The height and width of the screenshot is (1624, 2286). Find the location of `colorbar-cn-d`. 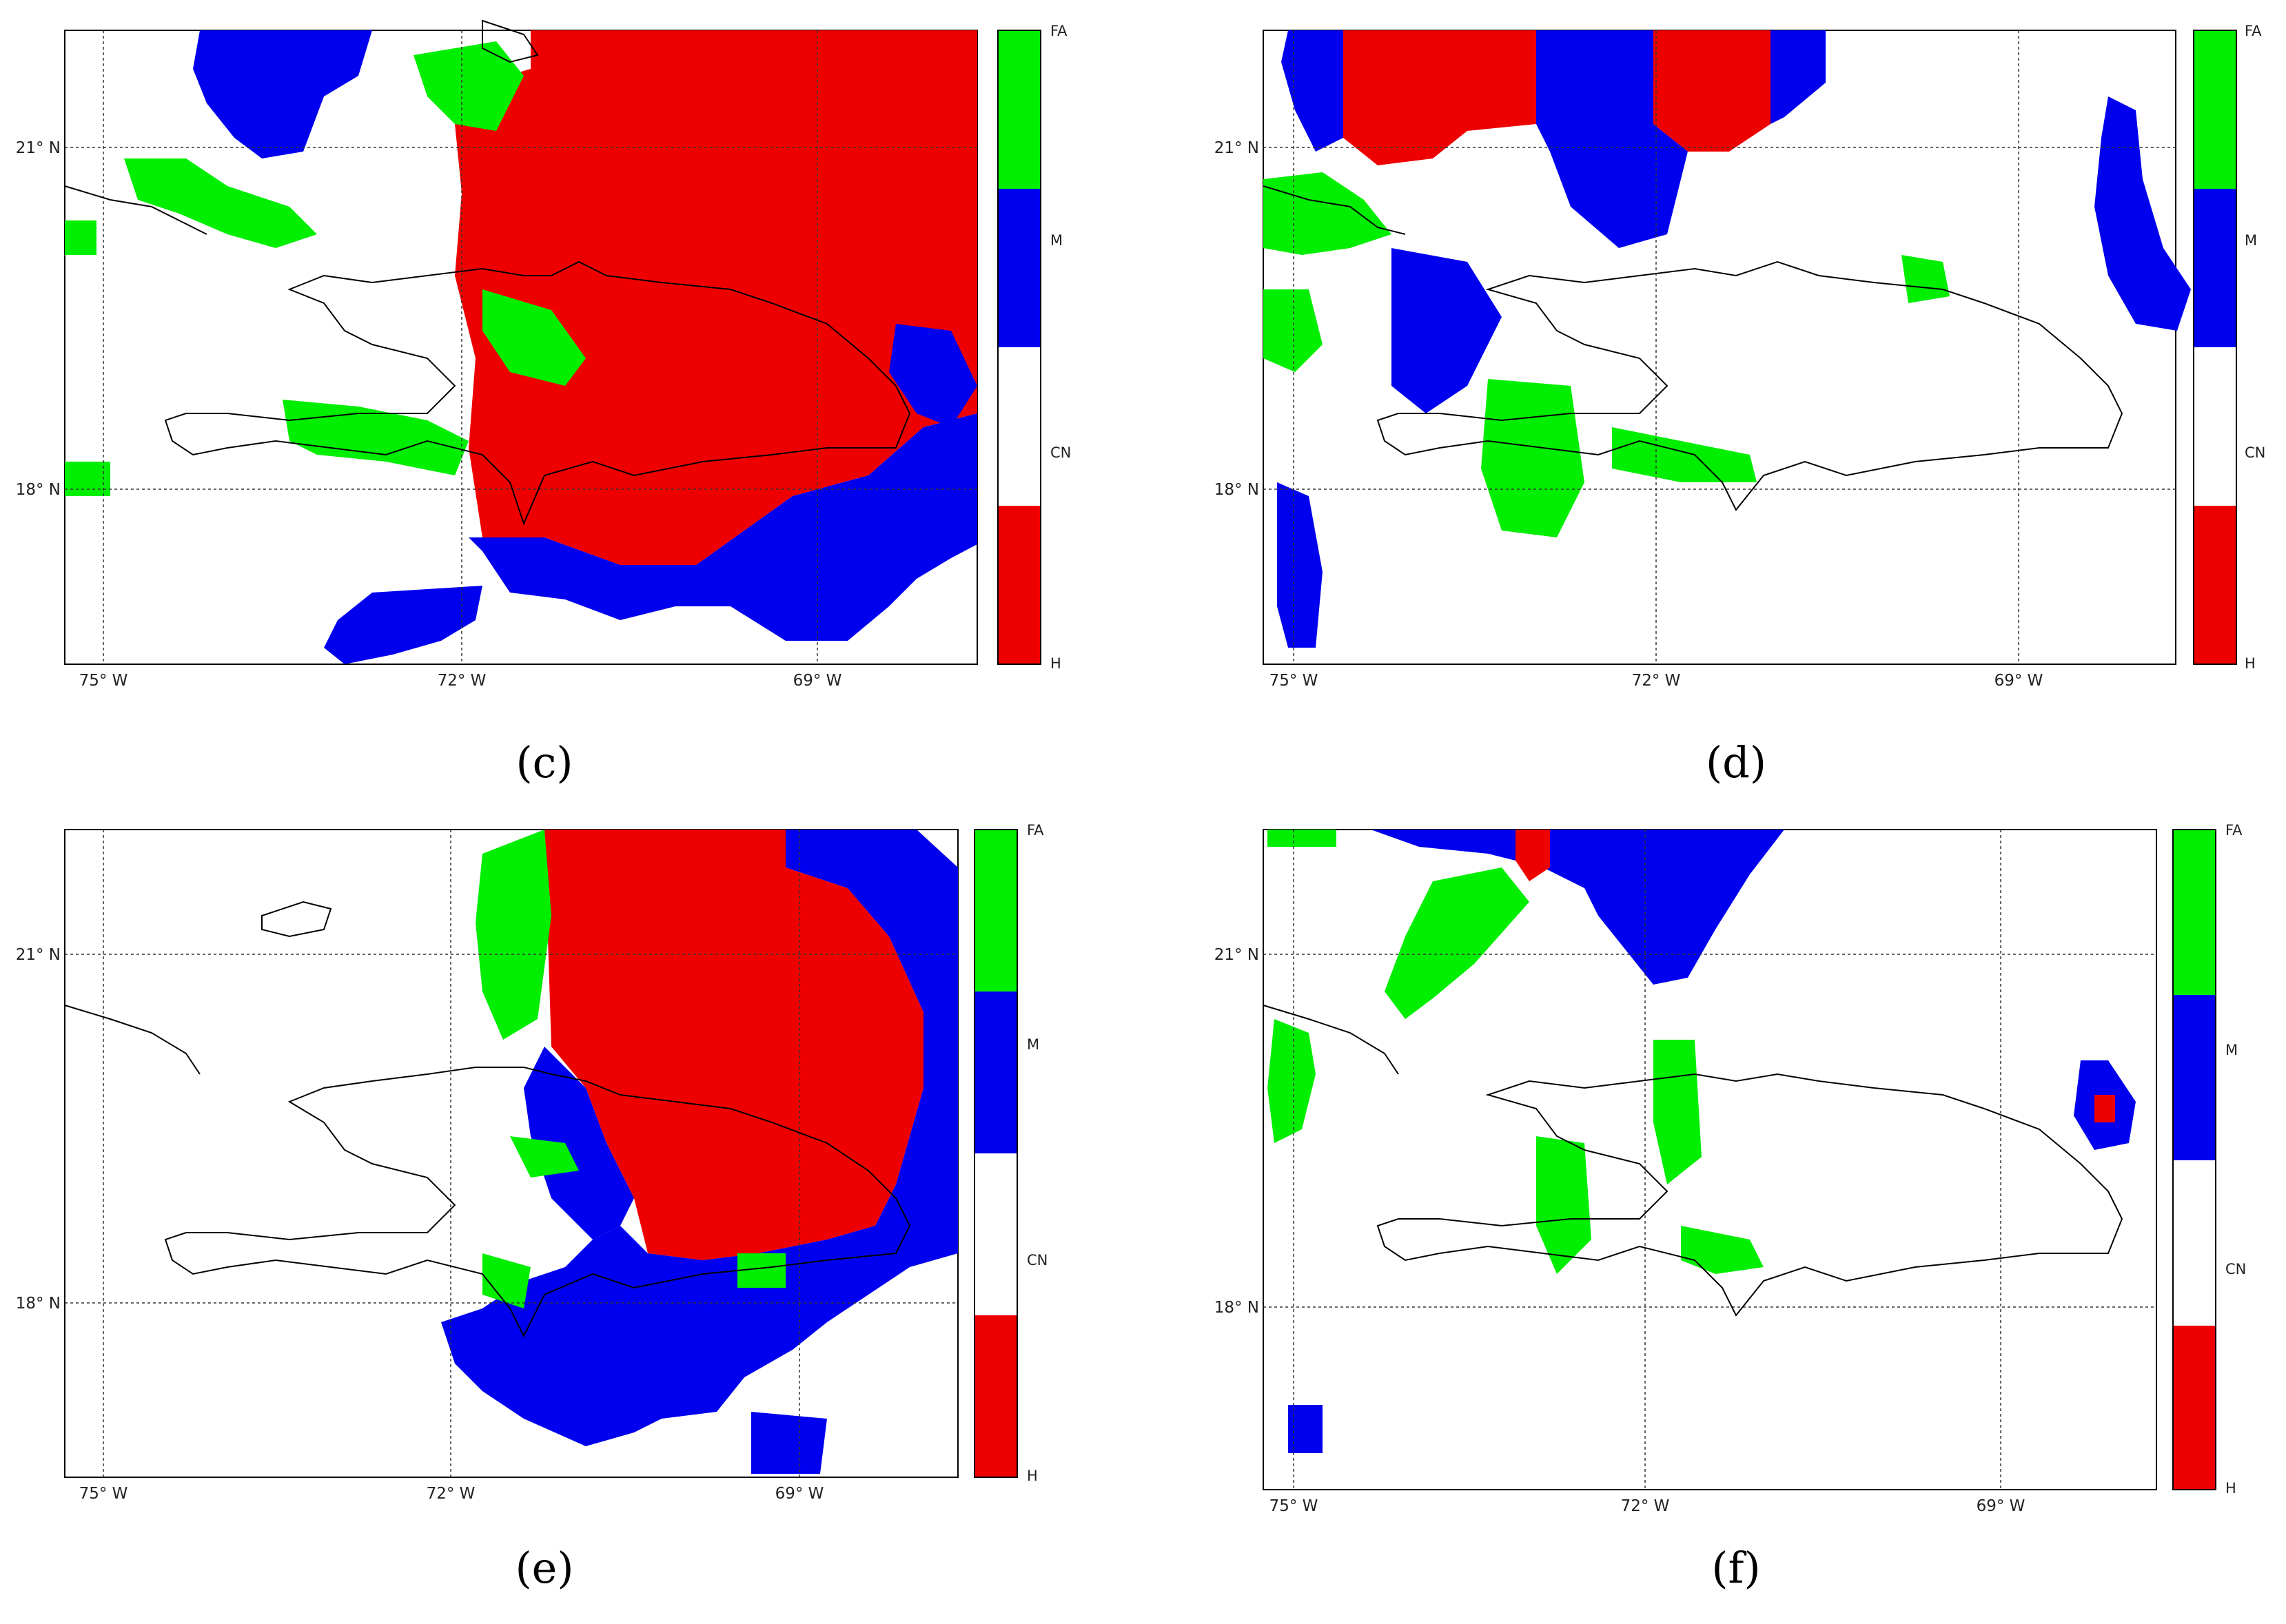

colorbar-cn-d is located at coordinates (2215, 426).